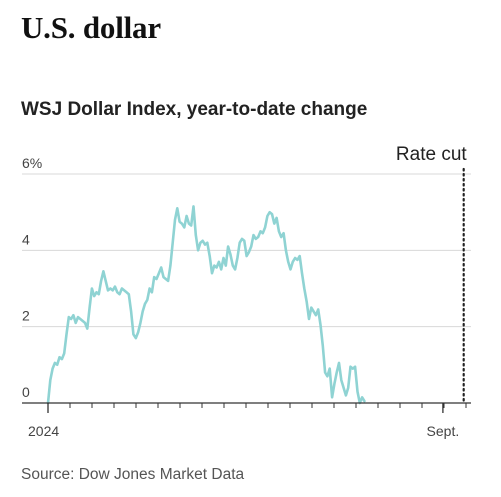 The height and width of the screenshot is (497, 501). I want to click on x-tick-label: Sept., so click(443, 431).